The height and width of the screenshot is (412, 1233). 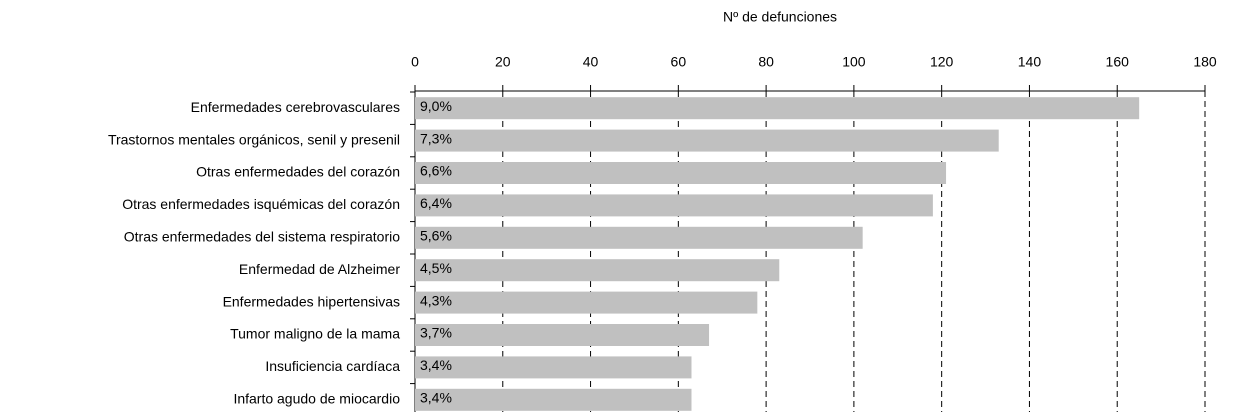 I want to click on category-label: Enfermedades cerebrovasculares, so click(x=295, y=107).